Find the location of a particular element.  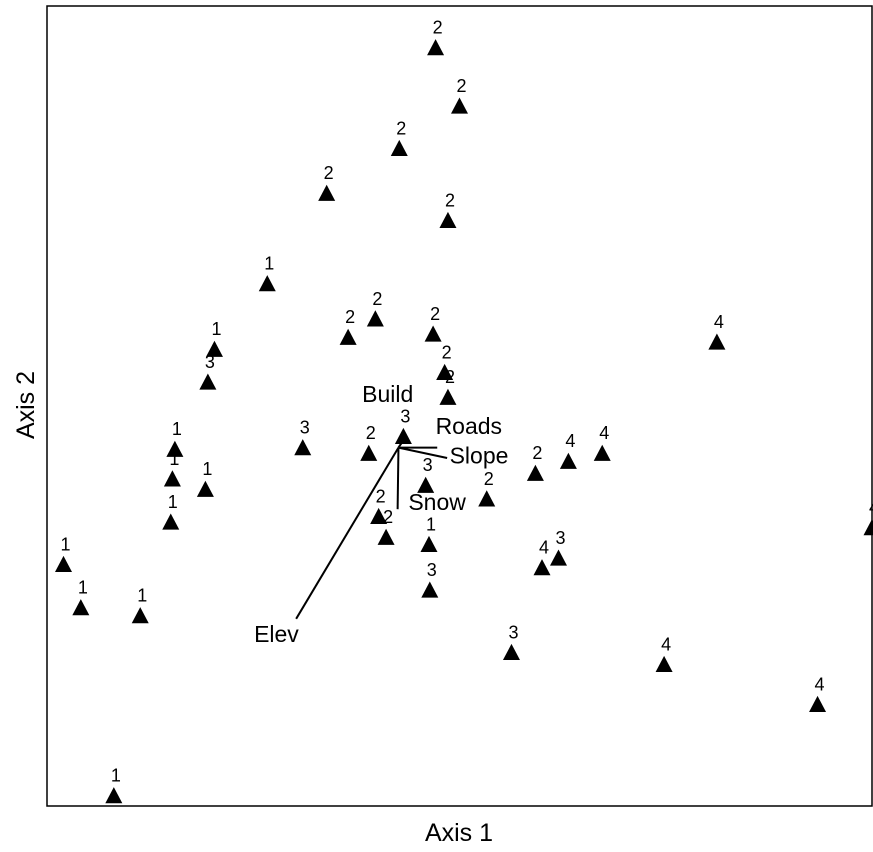

vectors-layer: Build Roads Slope Snow Elev is located at coordinates (381, 514).